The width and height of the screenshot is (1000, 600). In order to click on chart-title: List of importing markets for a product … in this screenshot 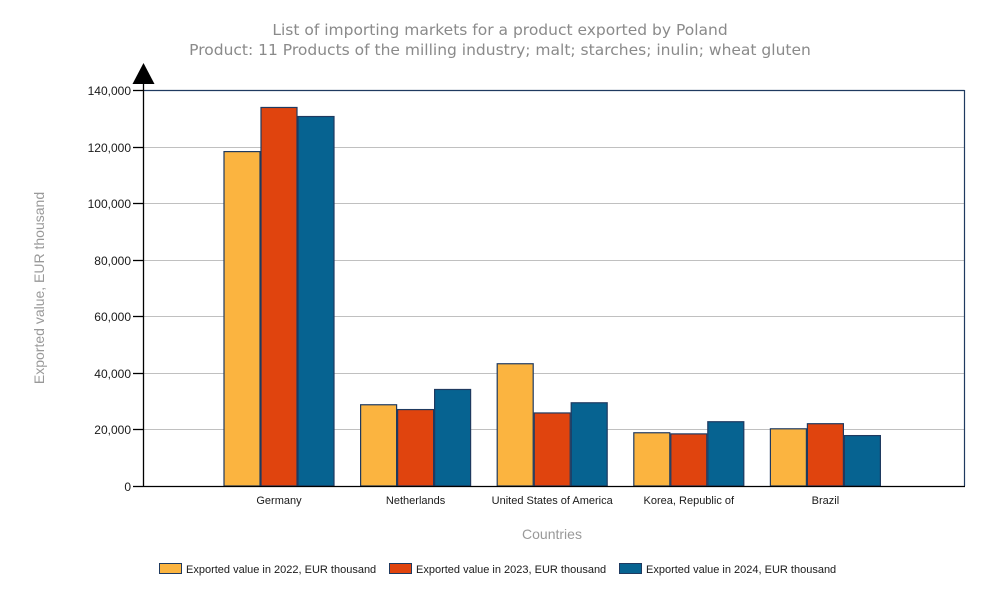, I will do `click(499, 30)`.